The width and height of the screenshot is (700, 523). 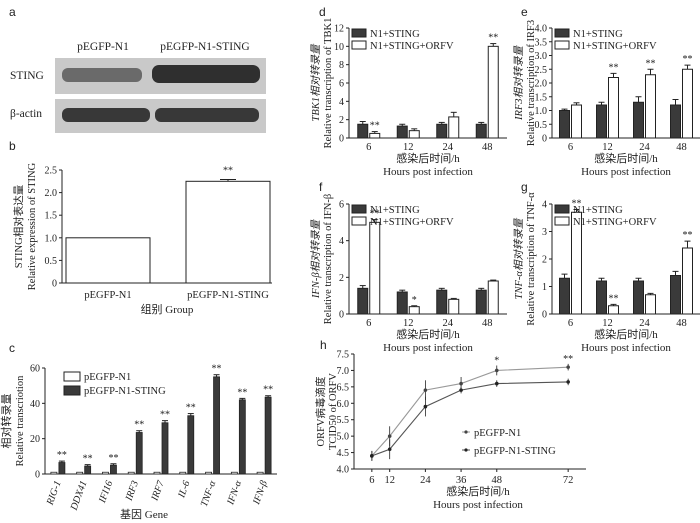 What do you see at coordinates (51, 238) in the screenshot?
I see `y-tick-label: 1.0` at bounding box center [51, 238].